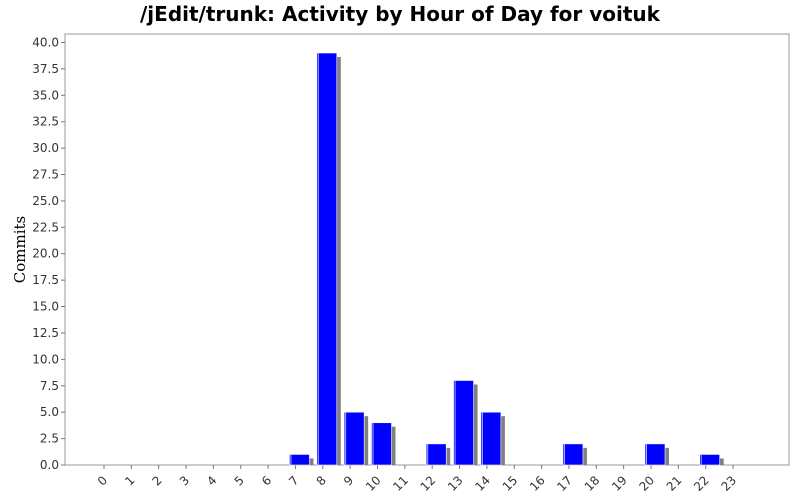 The height and width of the screenshot is (500, 800). Describe the element at coordinates (45, 174) in the screenshot. I see `y-tick-label: 27.5` at that location.